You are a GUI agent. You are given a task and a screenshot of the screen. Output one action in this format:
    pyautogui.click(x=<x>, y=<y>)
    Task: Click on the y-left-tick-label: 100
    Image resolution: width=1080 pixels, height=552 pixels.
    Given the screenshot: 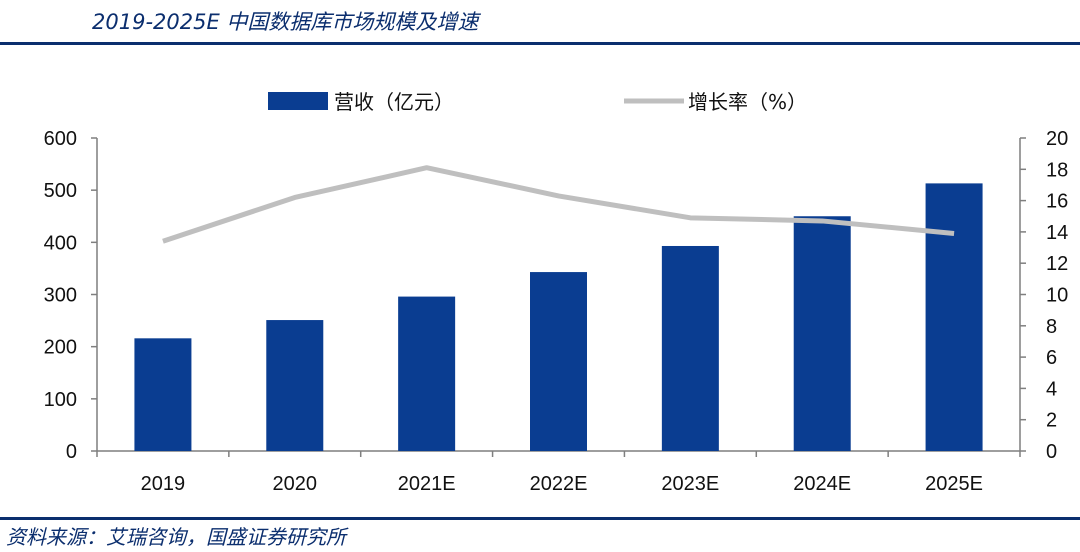 What is the action you would take?
    pyautogui.click(x=60, y=400)
    